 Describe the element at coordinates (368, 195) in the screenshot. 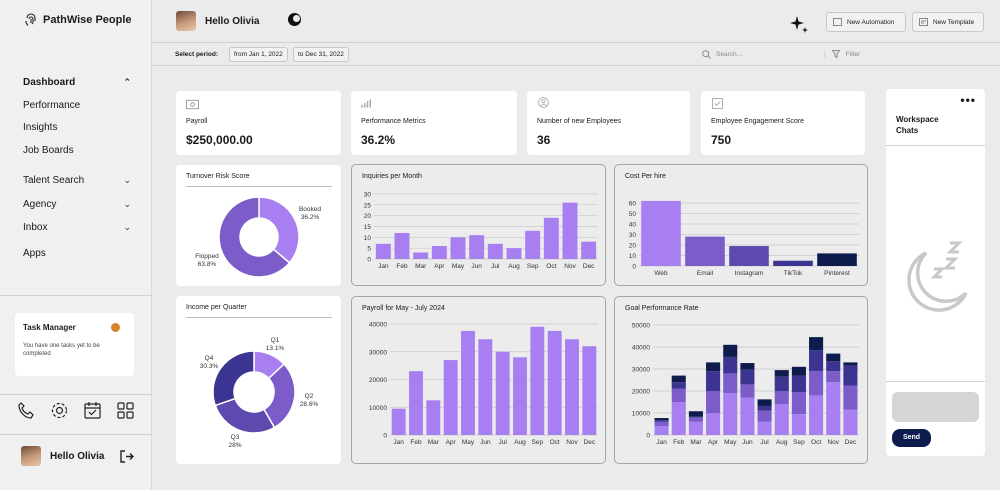

I see `y-tick-label: 30` at that location.